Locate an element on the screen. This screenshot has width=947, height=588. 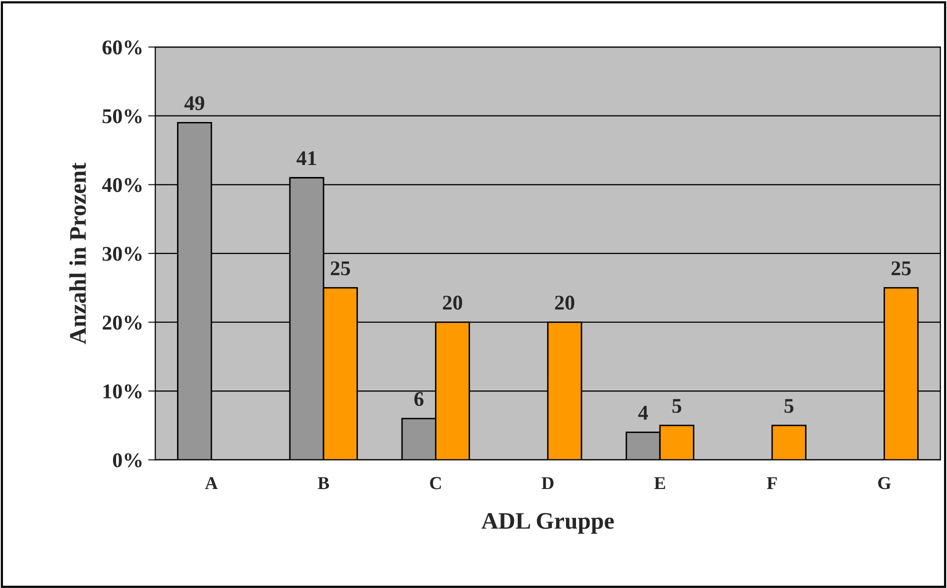
data-label: 4 is located at coordinates (643, 413).